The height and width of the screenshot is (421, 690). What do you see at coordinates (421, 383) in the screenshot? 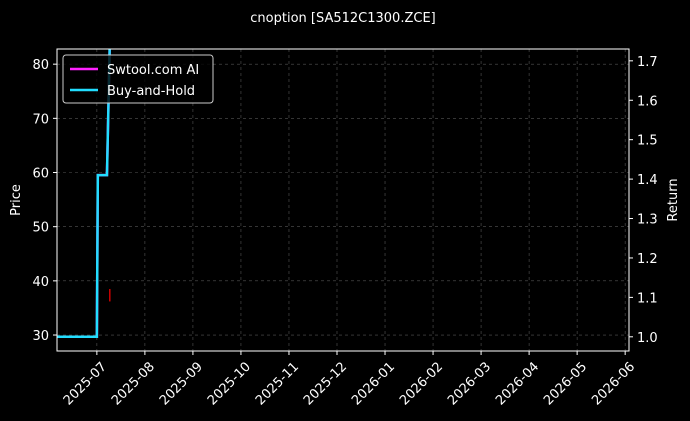
I see `x-tick-label: 2026-02` at bounding box center [421, 383].